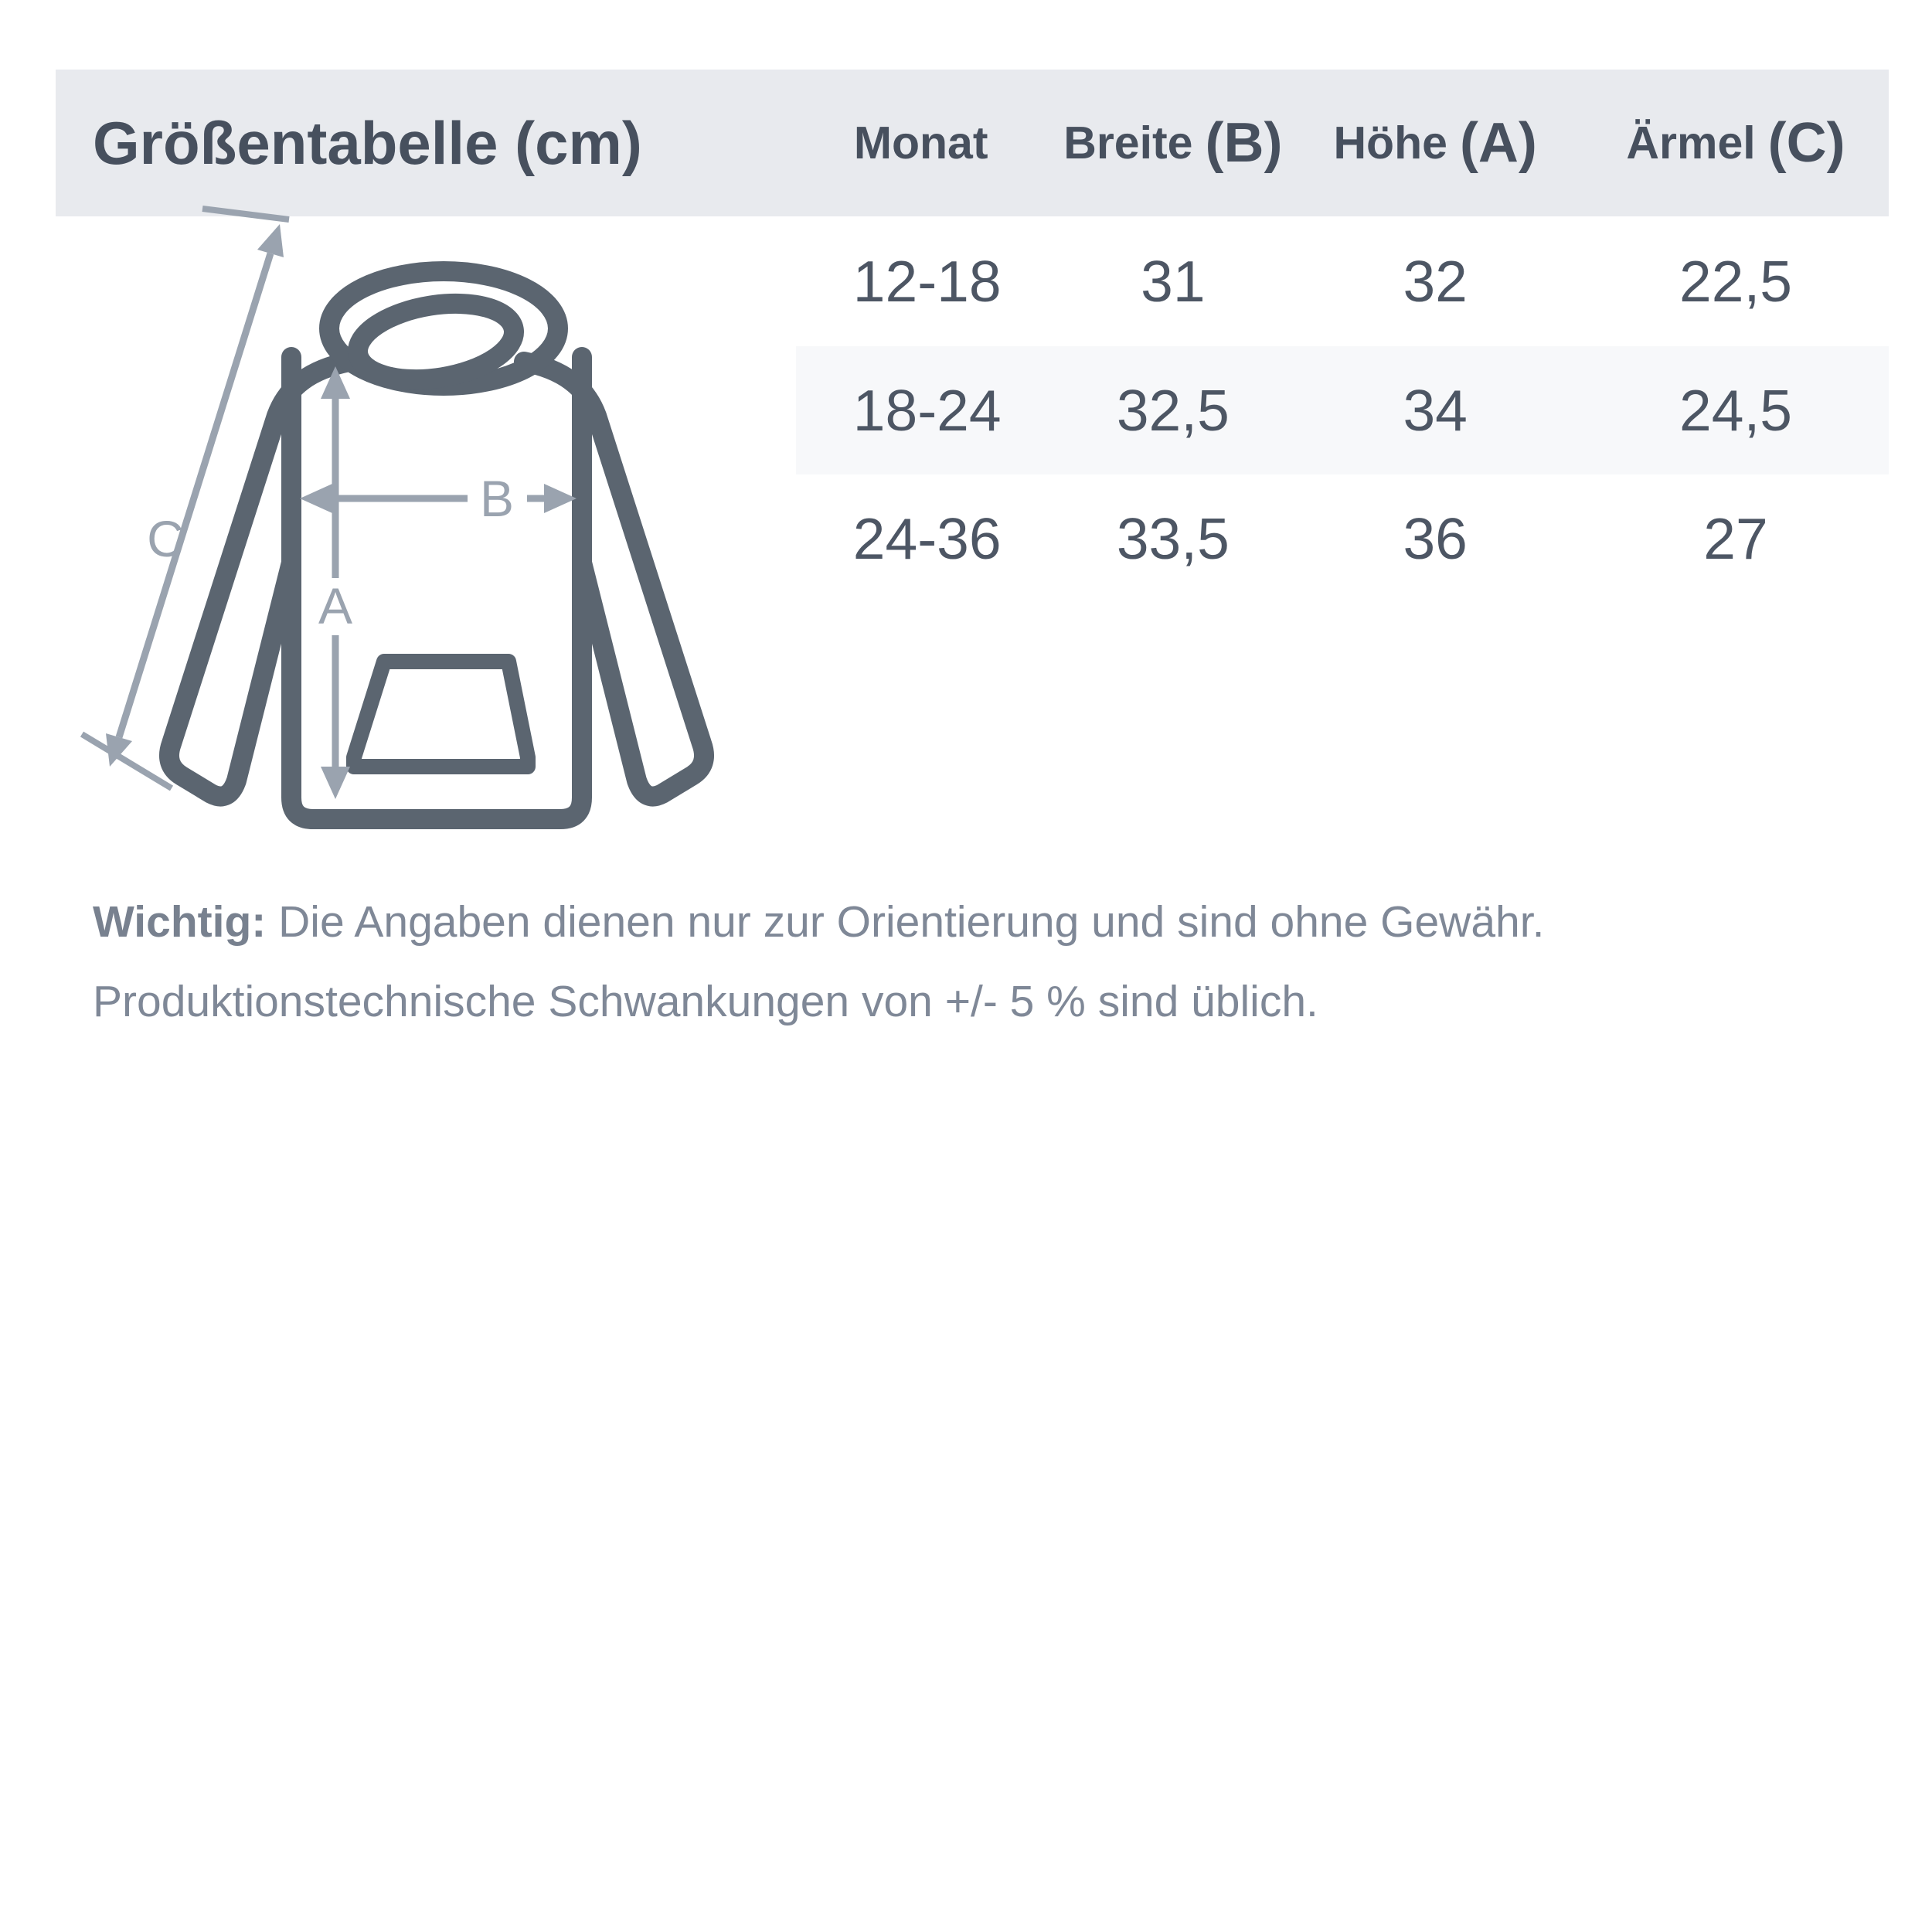 The image size is (1932, 1932). I want to click on hoodie-measurement-diagram: A B C, so click(397, 517).